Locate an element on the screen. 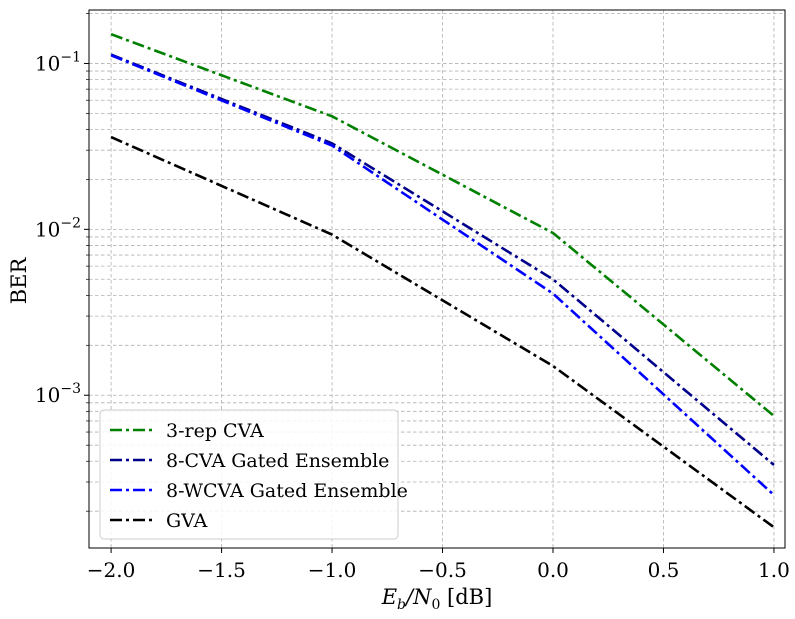 The width and height of the screenshot is (795, 619). legend-label: 8-CVA Gated Ensemble is located at coordinates (277, 461).